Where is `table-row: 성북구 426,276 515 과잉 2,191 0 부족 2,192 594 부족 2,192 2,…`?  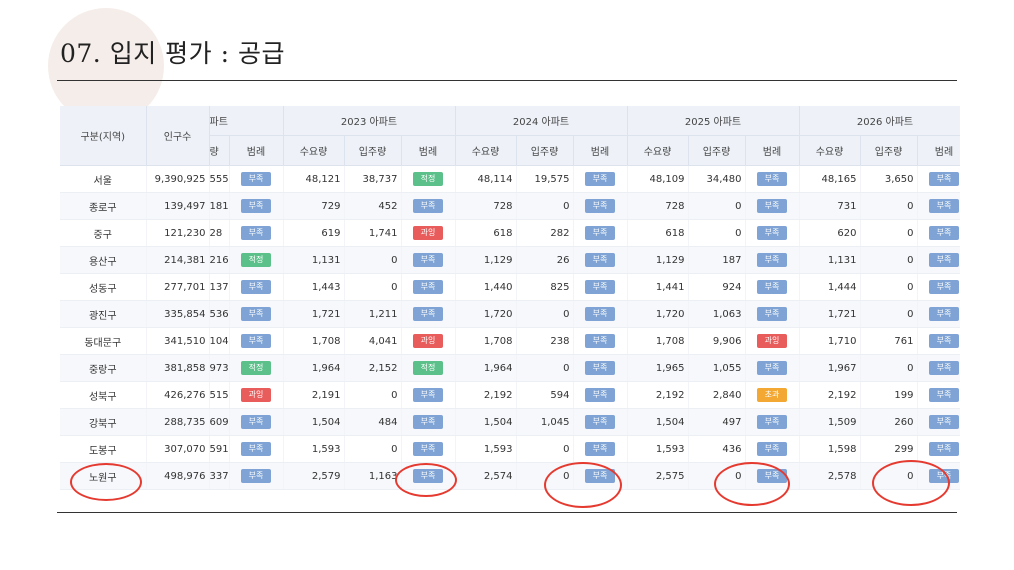
table-row: 성북구 426,276 515 과잉 2,191 0 부족 2,192 594 부족 2,192 2,… is located at coordinates (510, 395).